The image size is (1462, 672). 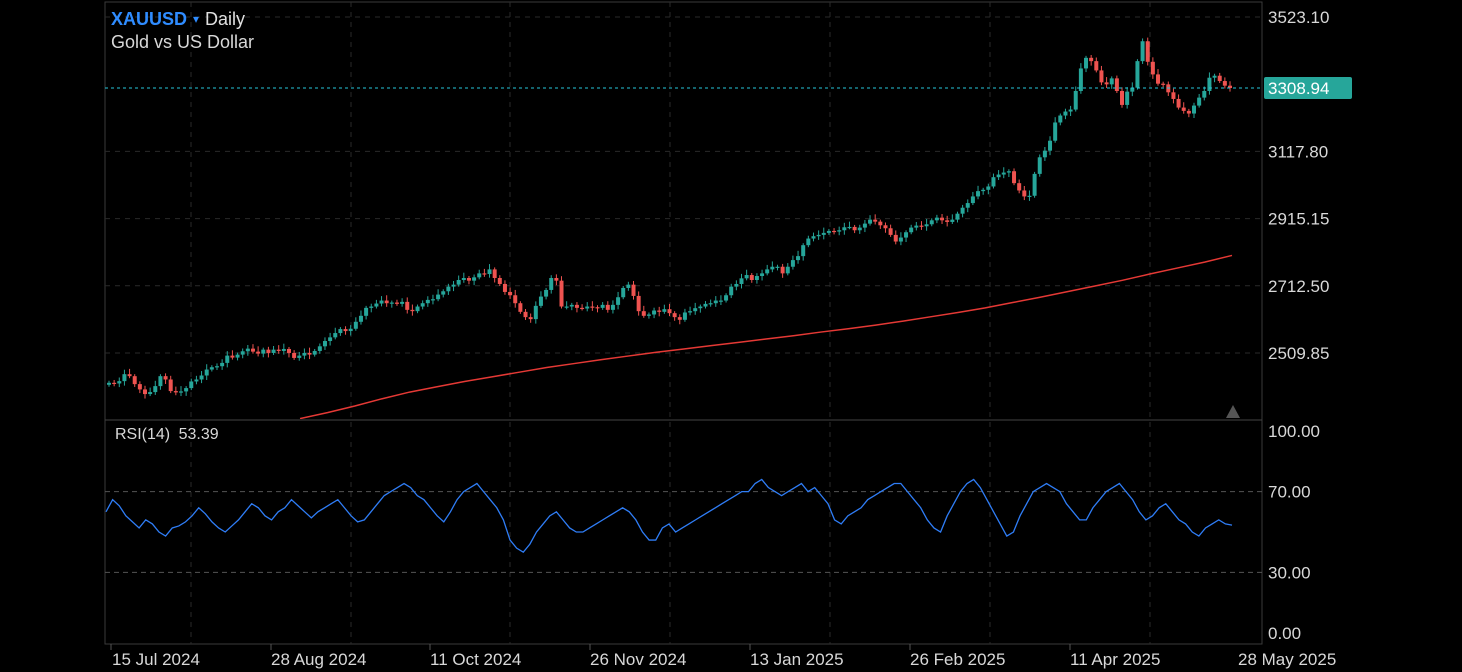 What do you see at coordinates (1308, 88) in the screenshot?
I see `last-price-badge` at bounding box center [1308, 88].